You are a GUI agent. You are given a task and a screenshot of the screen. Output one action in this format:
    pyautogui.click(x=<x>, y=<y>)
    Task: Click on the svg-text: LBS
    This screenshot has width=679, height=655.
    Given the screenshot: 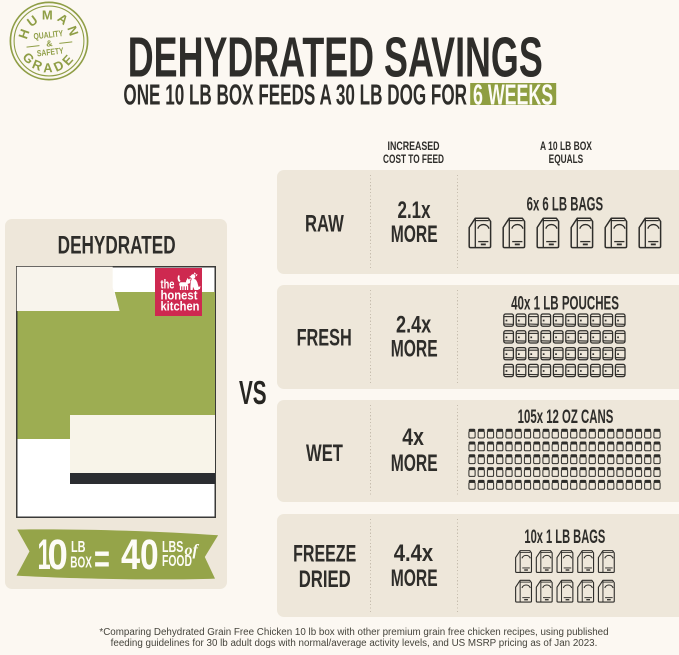 What is the action you would take?
    pyautogui.click(x=172, y=546)
    